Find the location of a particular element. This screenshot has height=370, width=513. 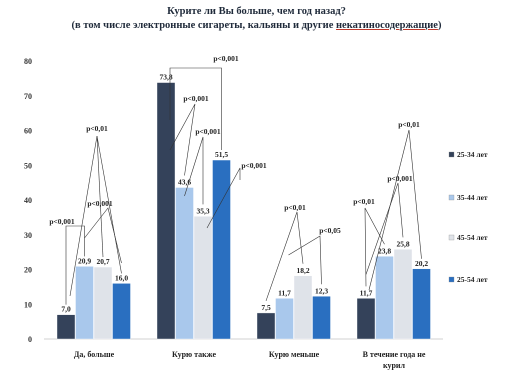

y-tick-label: 60 is located at coordinates (28, 131).